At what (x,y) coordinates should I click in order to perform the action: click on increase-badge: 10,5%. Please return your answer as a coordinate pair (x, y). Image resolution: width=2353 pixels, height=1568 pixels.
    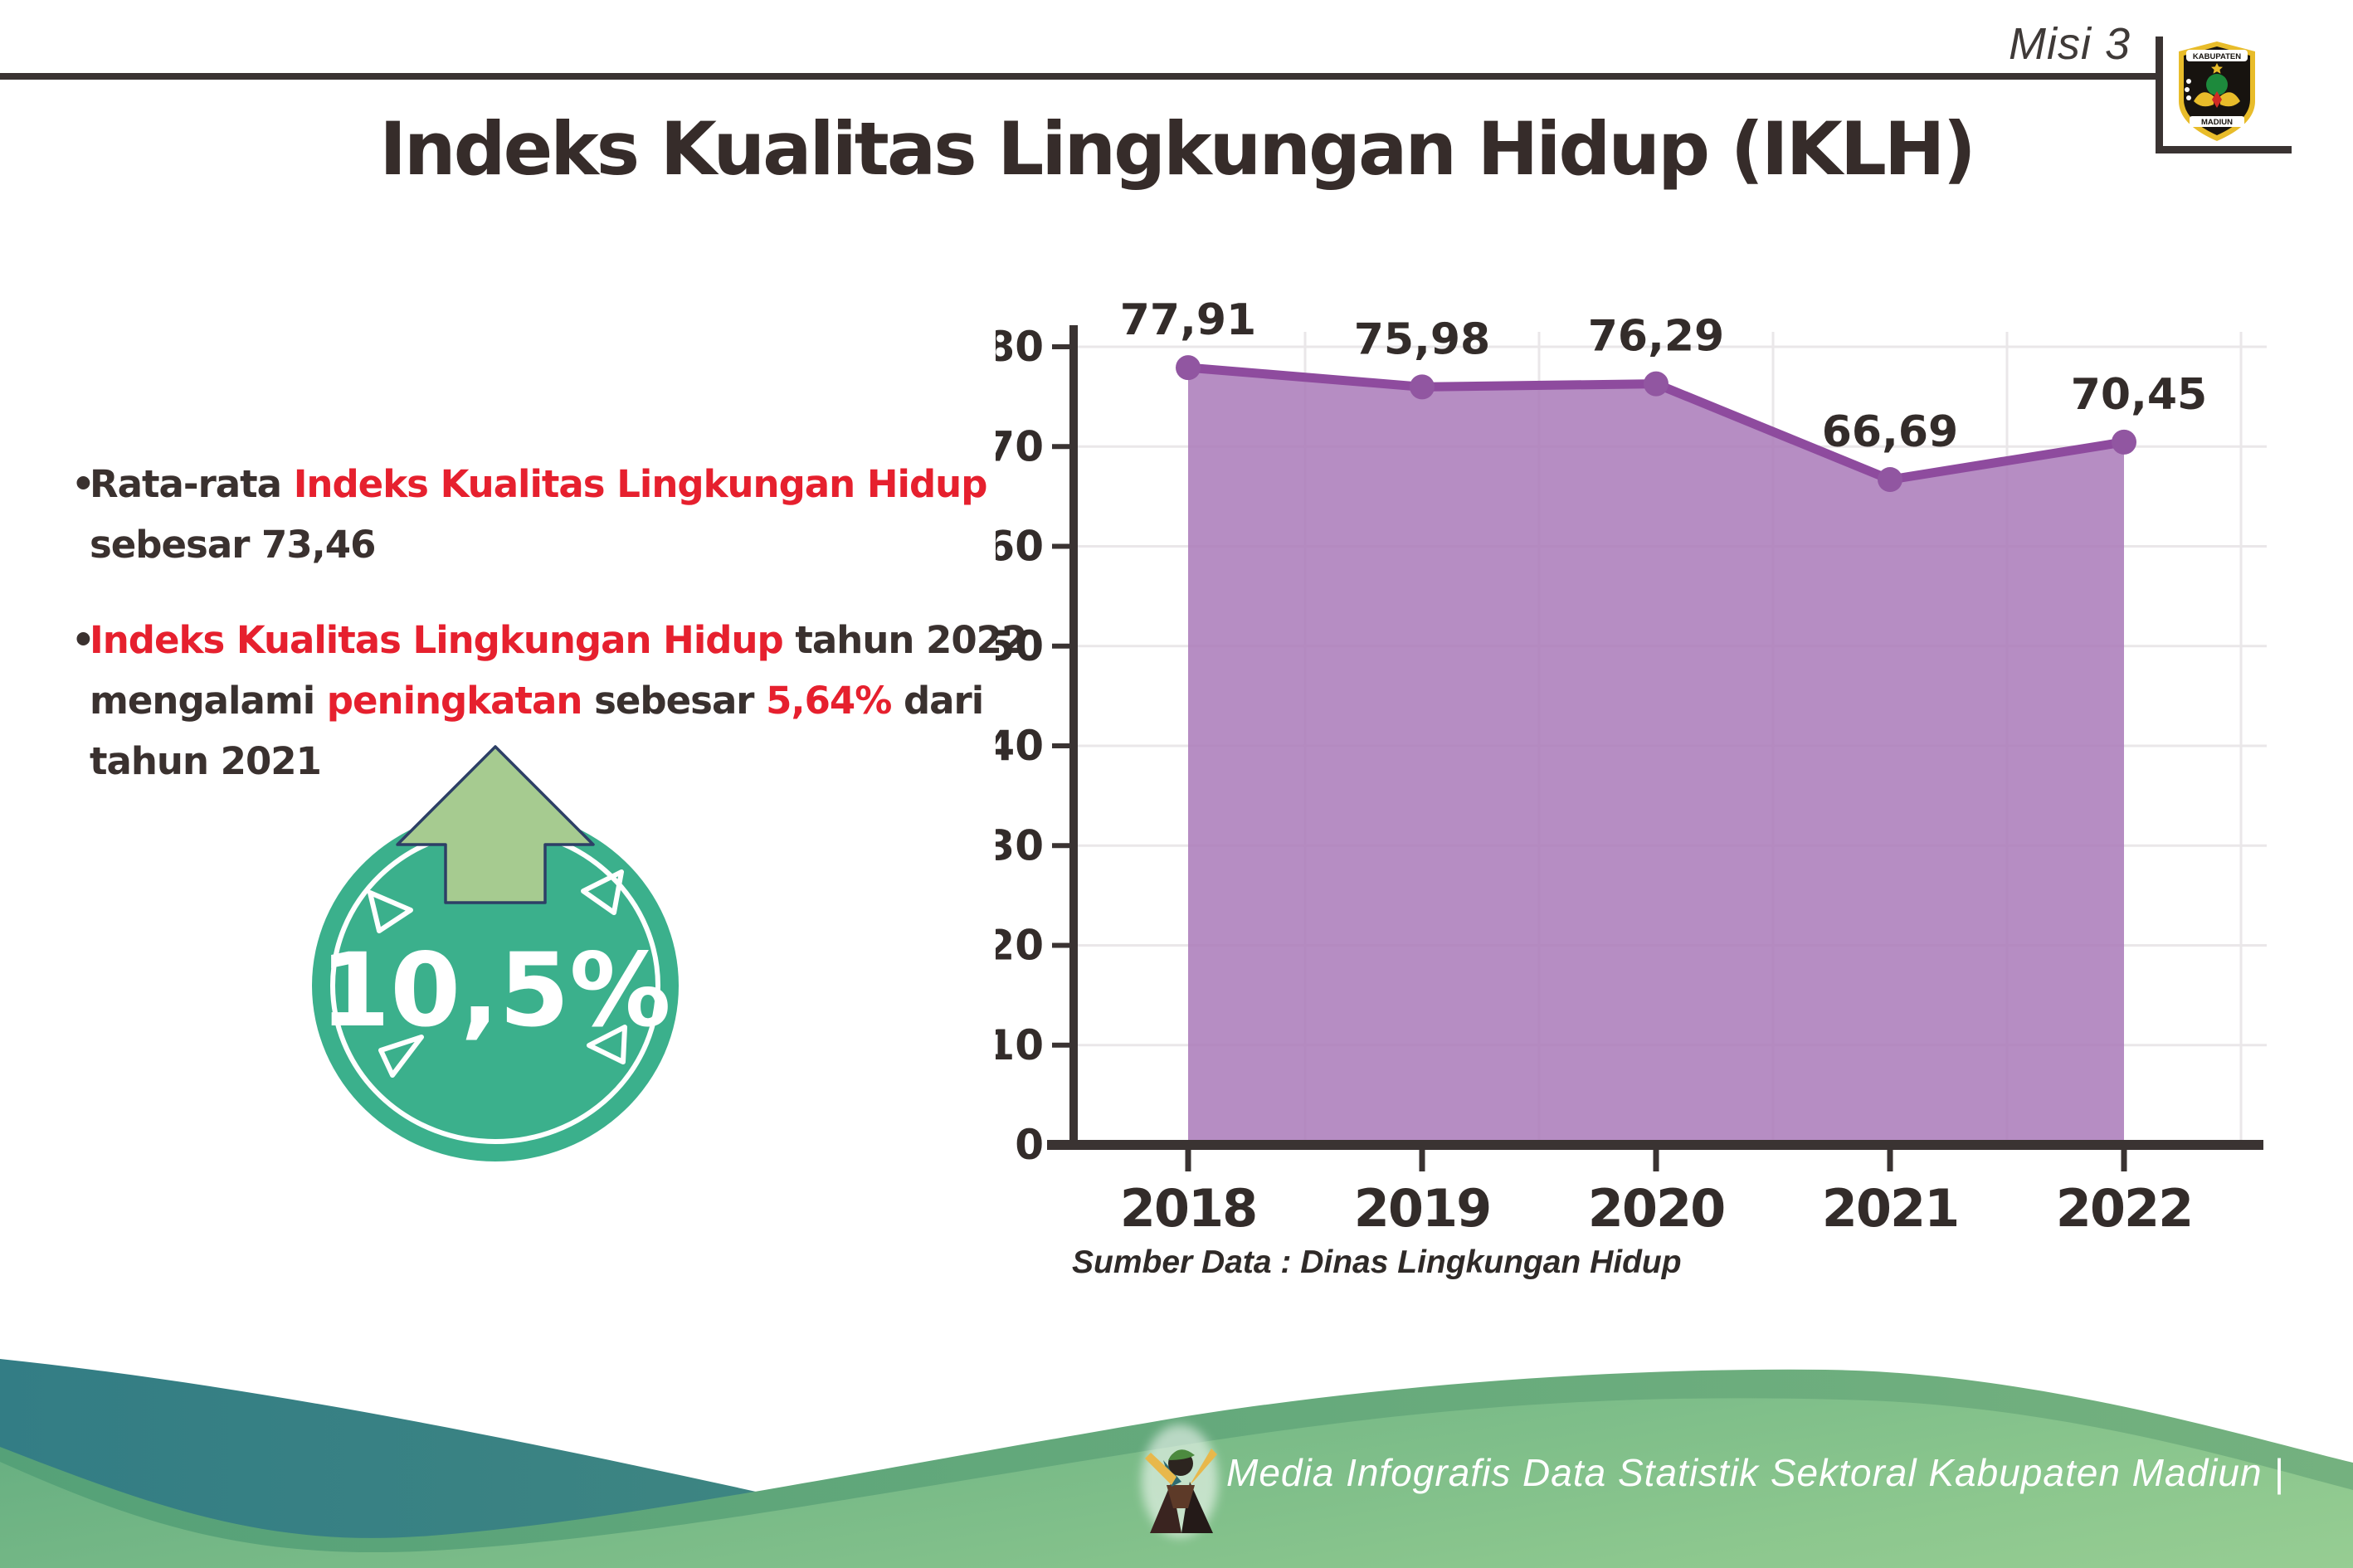
    Looking at the image, I should click on (495, 953).